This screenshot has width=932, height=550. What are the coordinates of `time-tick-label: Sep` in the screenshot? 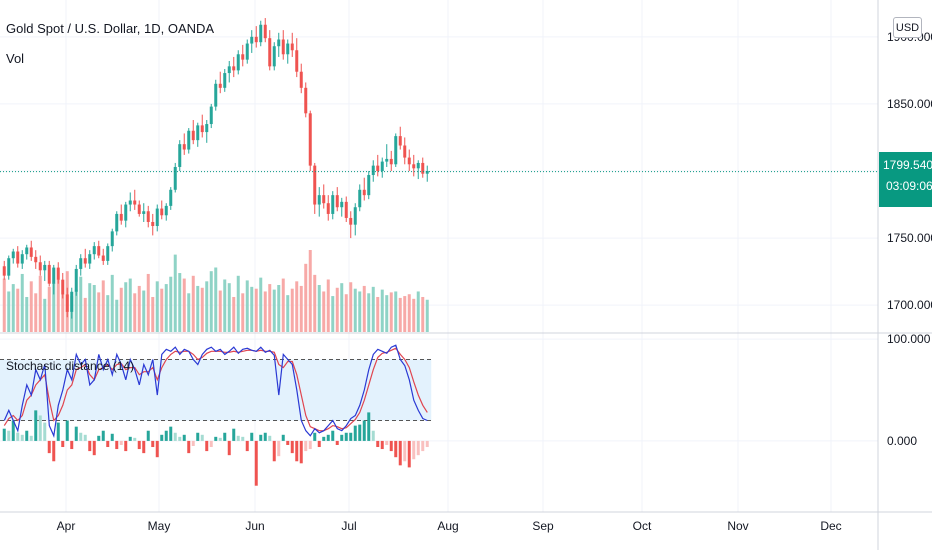 It's located at (543, 526).